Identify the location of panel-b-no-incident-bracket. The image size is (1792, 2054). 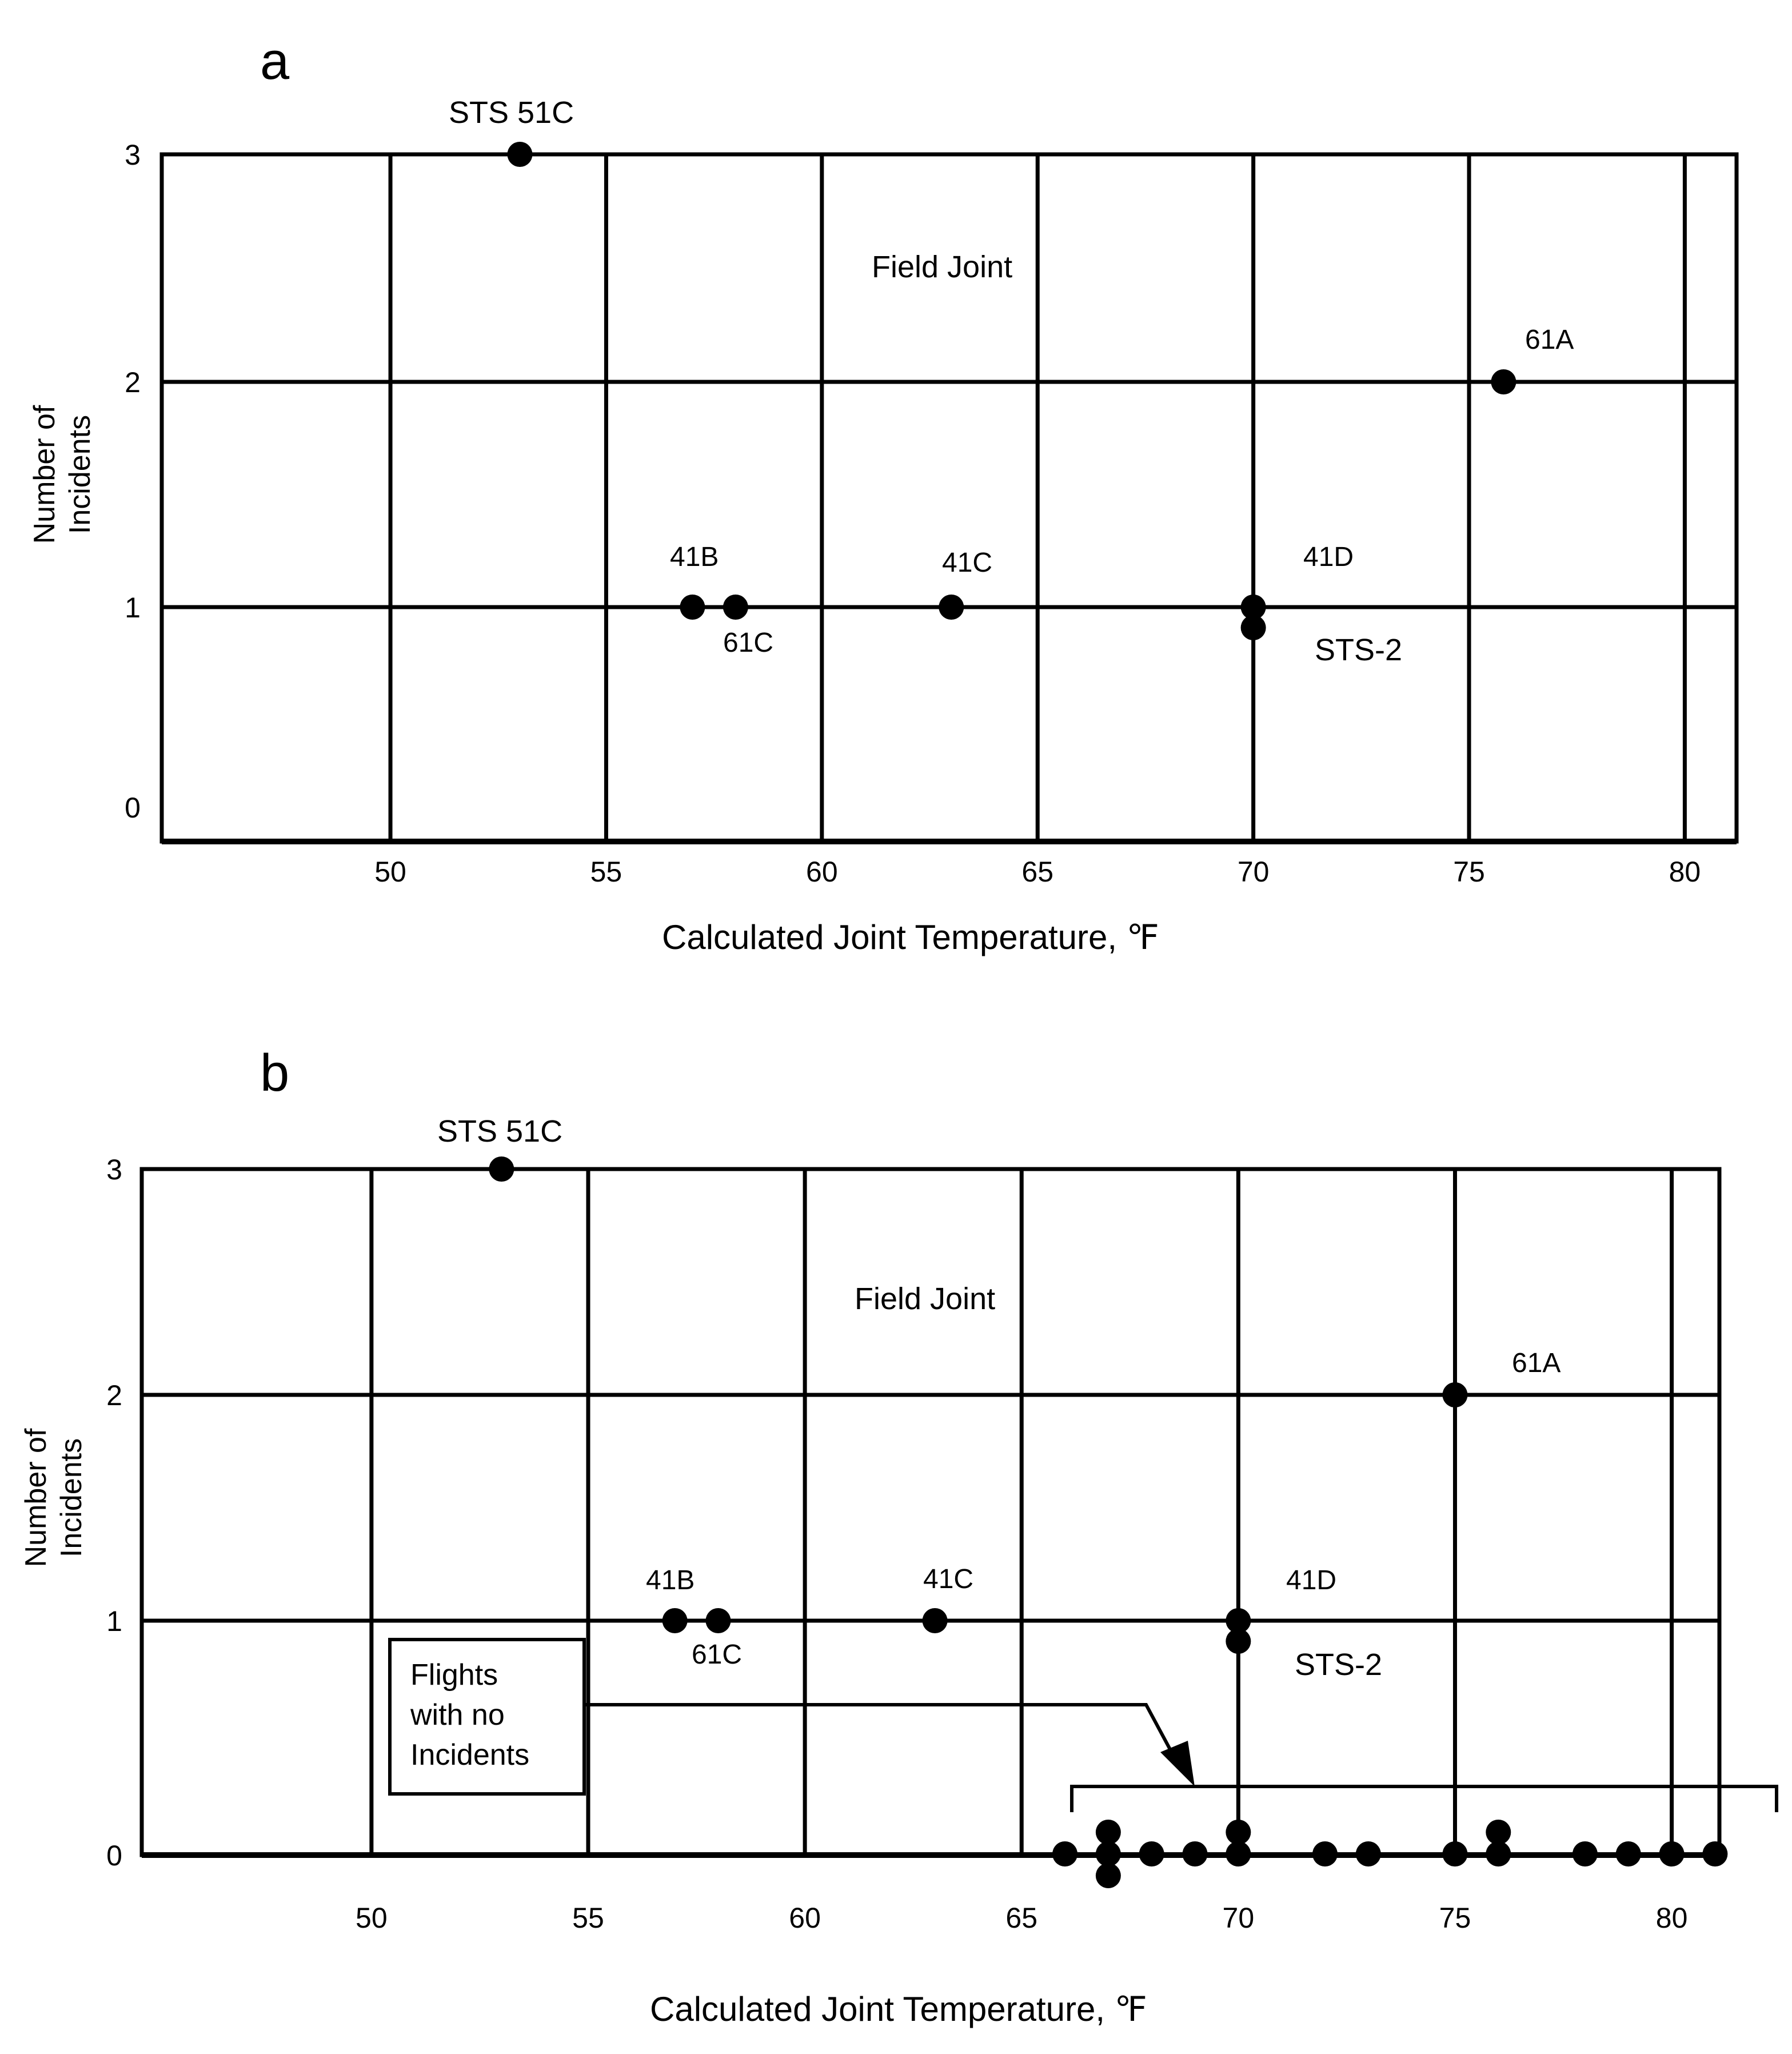
(1424, 1799).